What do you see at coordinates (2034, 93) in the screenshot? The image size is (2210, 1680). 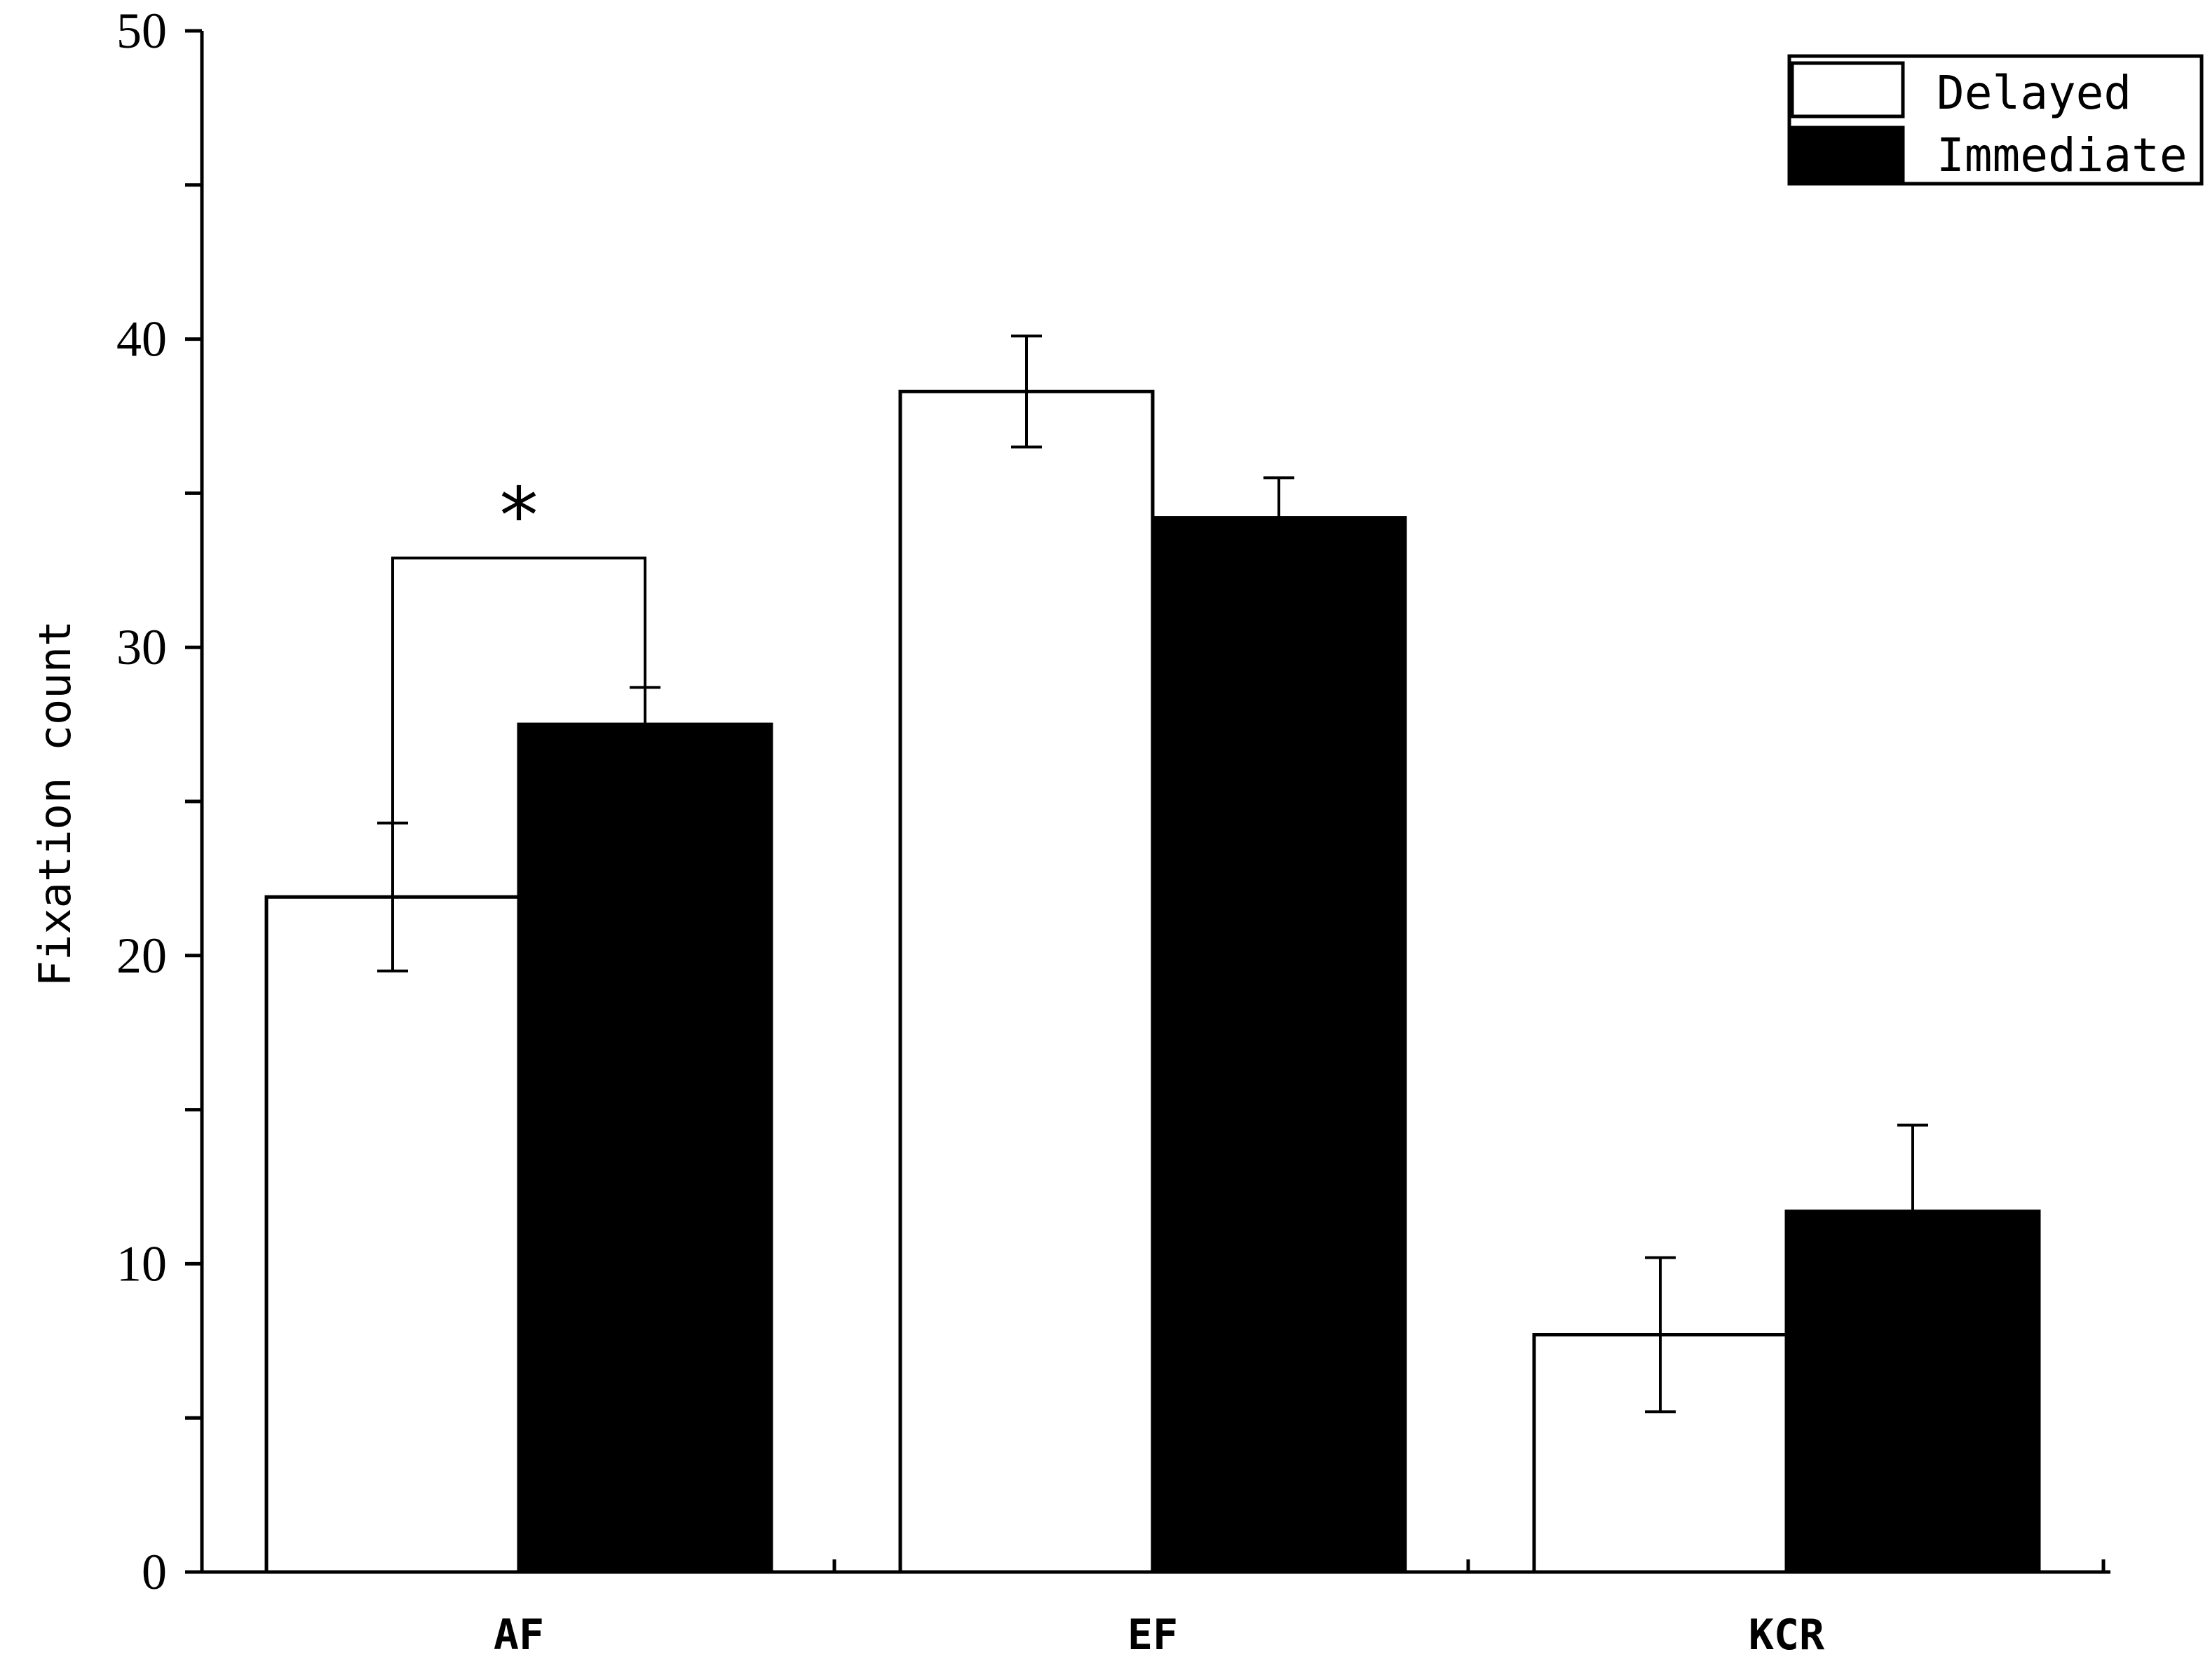 I see `legend-label-delayed: Delayed` at bounding box center [2034, 93].